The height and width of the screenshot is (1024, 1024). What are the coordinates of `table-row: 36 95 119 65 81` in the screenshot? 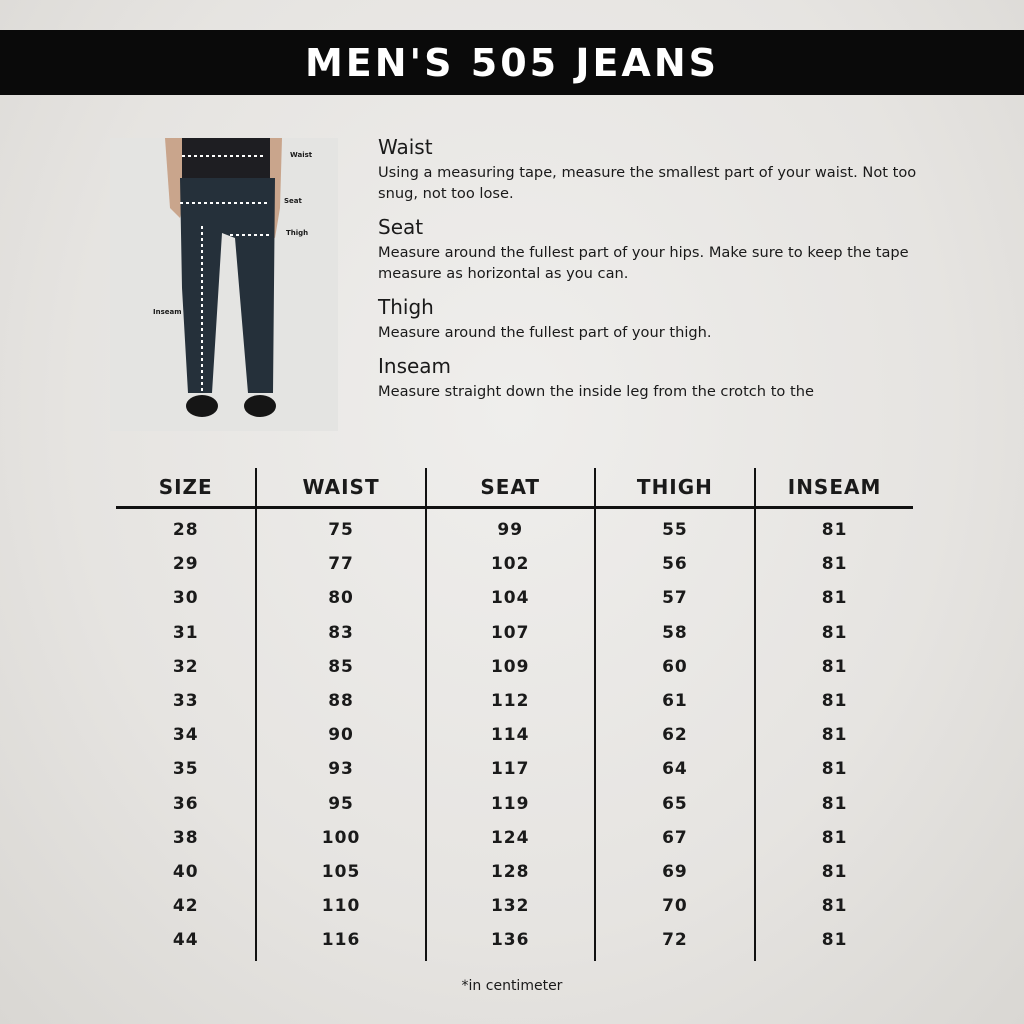 It's located at (514, 803).